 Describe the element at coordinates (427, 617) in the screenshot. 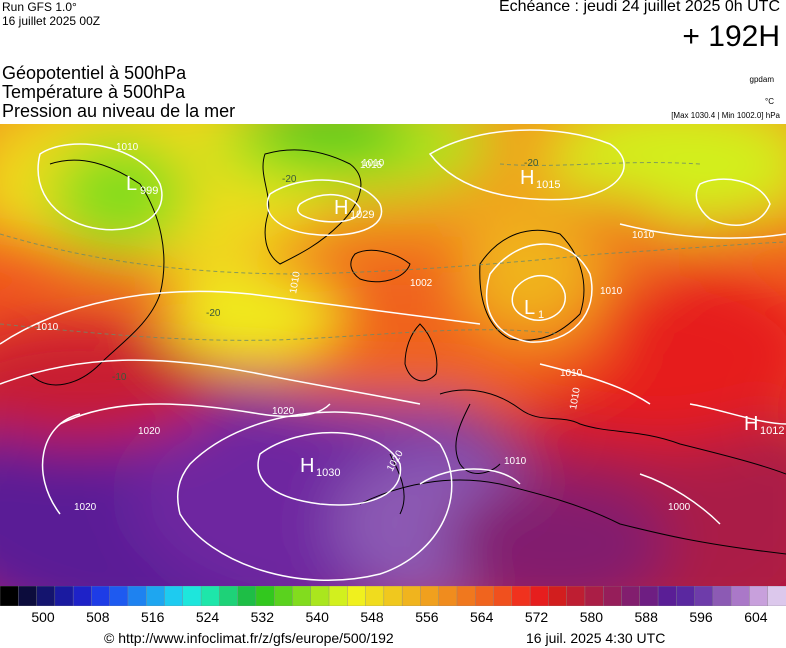

I see `colorbar-tick-label: 556` at that location.